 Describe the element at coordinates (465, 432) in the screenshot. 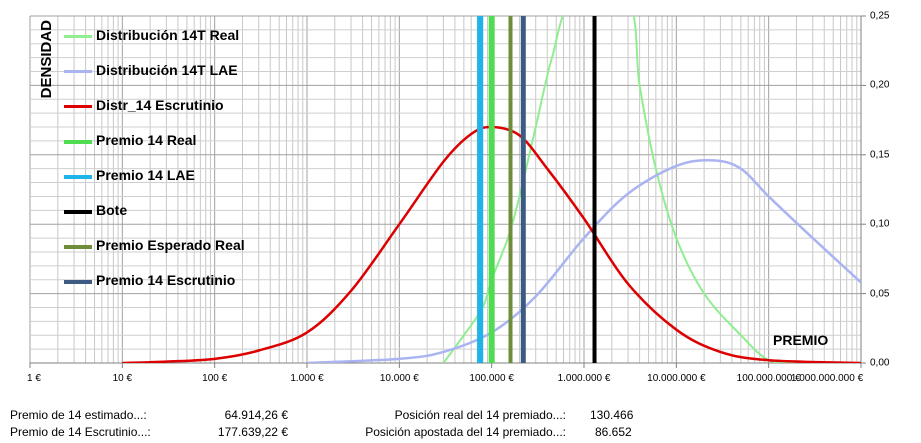

I see `posicion-apostada-label: Posición apostada del 14 premiado...:` at that location.